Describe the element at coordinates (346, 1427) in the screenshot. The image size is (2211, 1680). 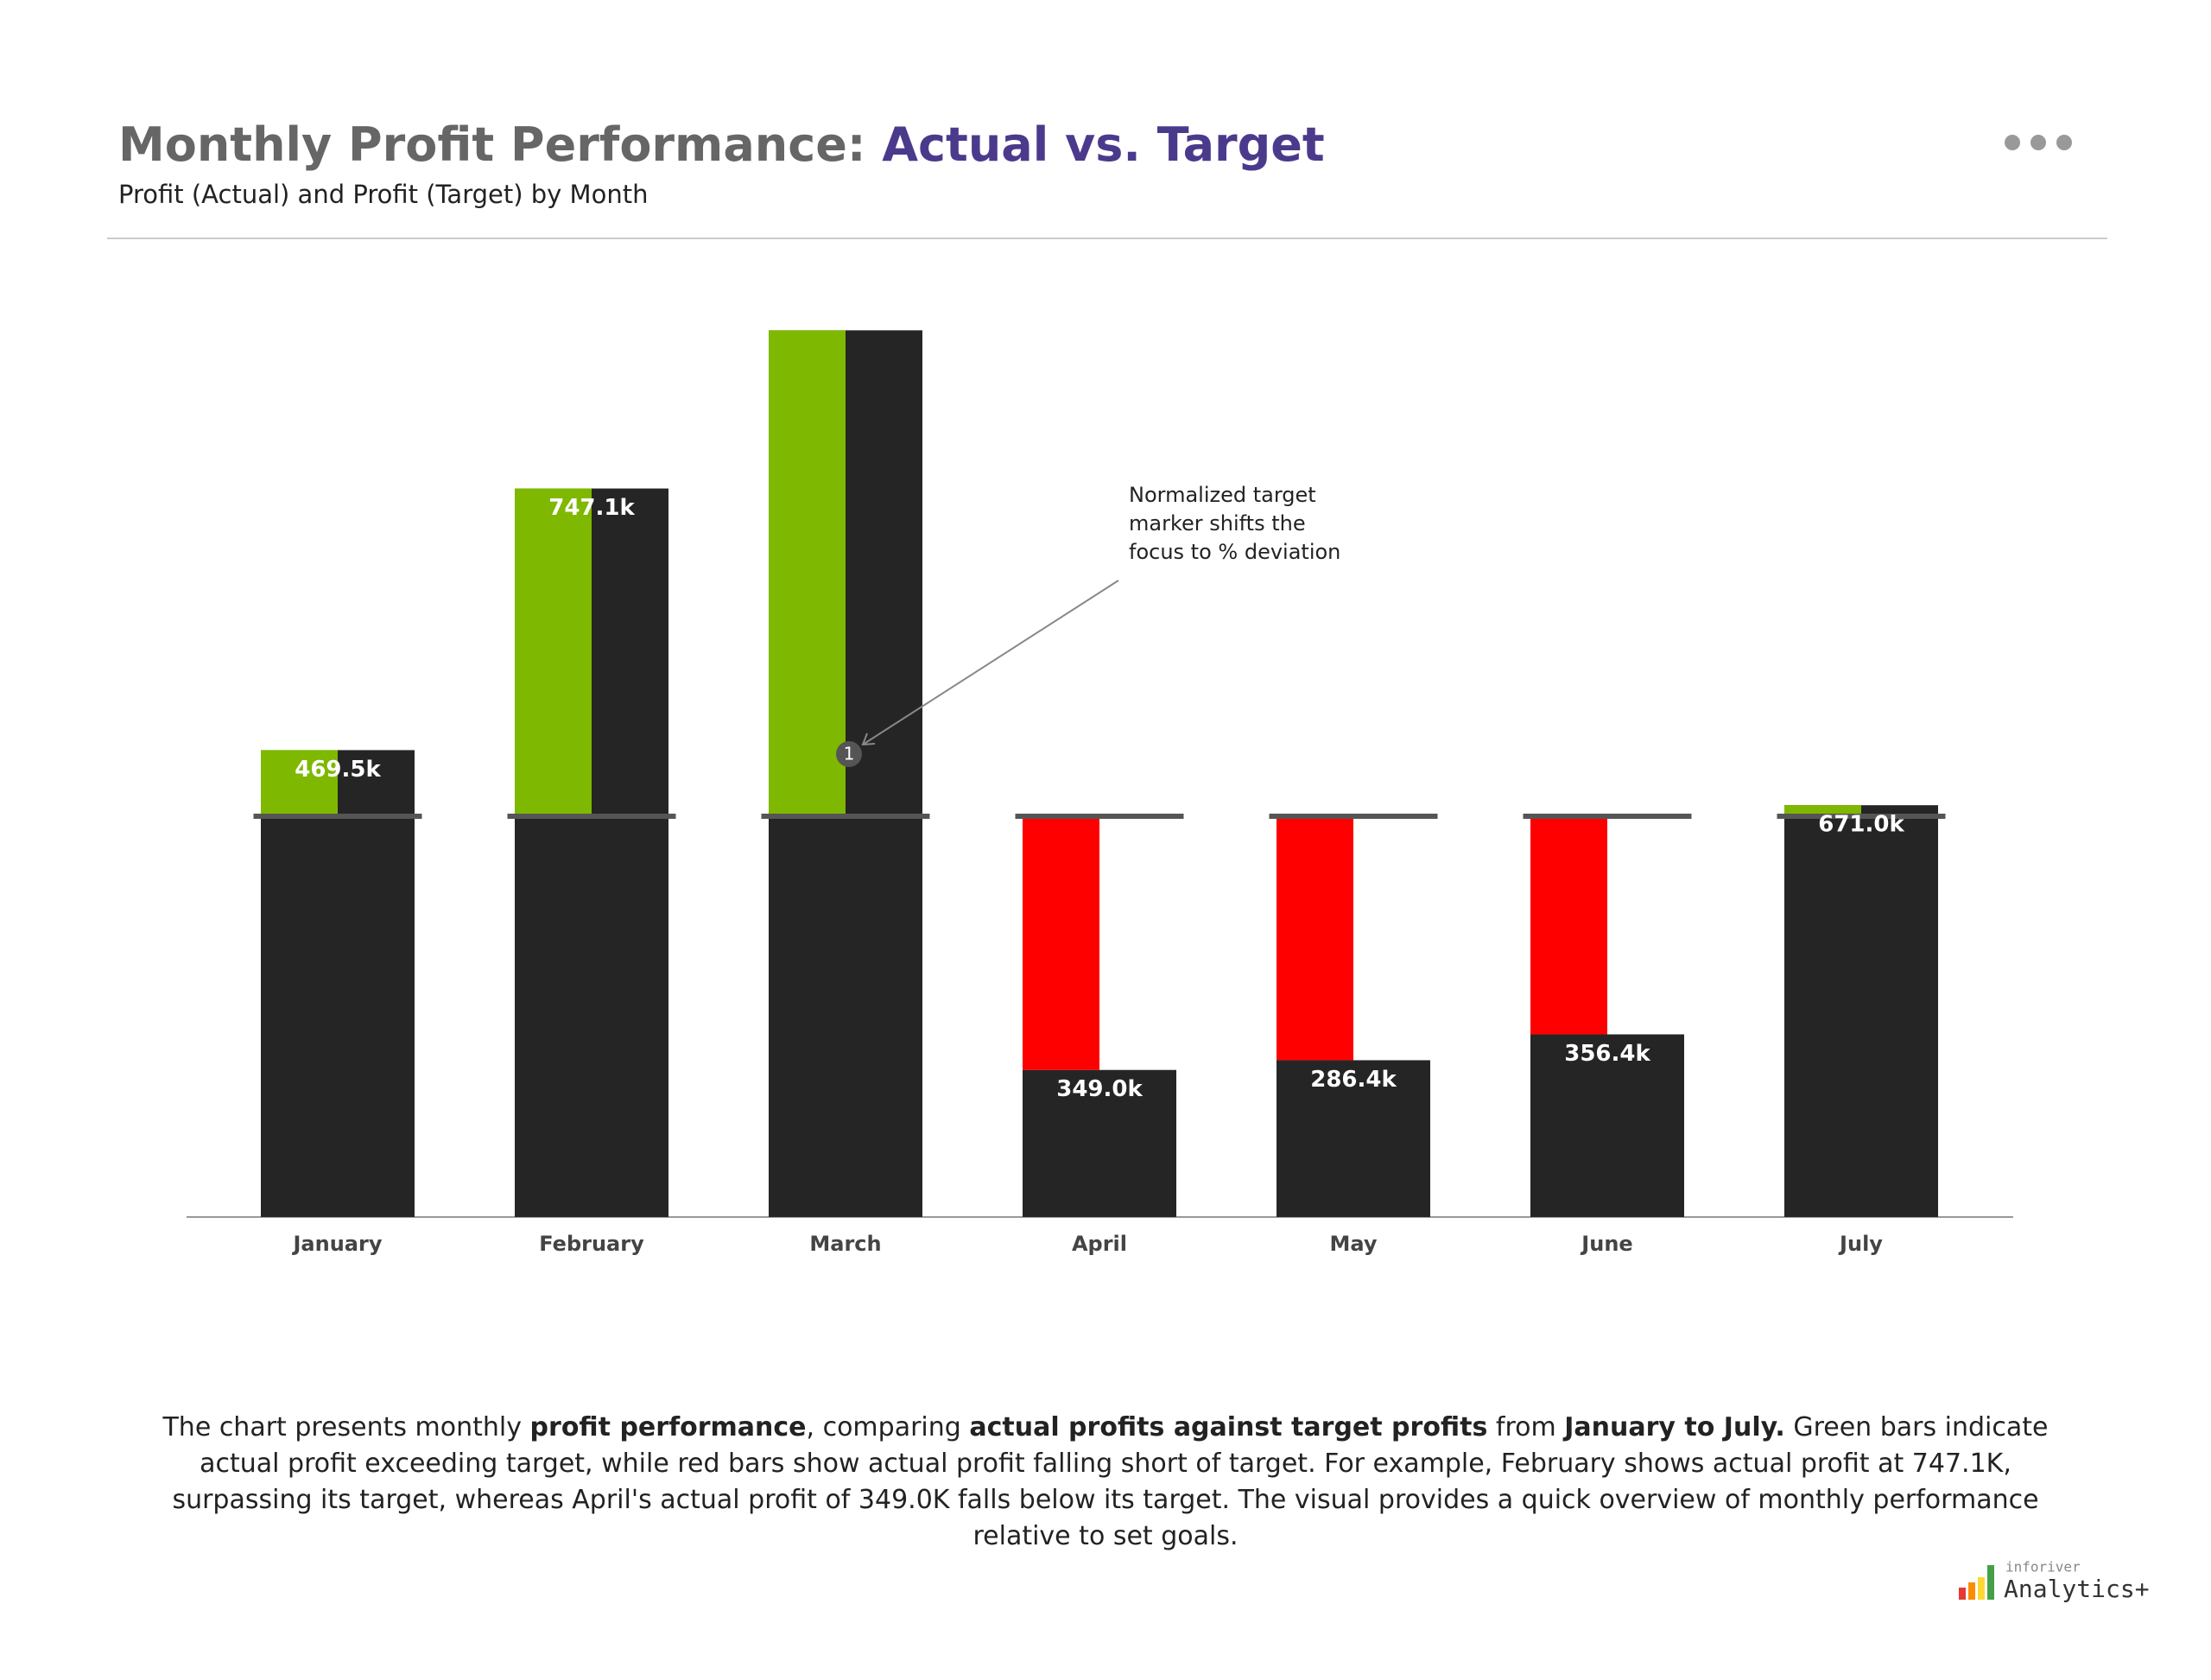
I see `description-segment: The chart presents monthly` at that location.